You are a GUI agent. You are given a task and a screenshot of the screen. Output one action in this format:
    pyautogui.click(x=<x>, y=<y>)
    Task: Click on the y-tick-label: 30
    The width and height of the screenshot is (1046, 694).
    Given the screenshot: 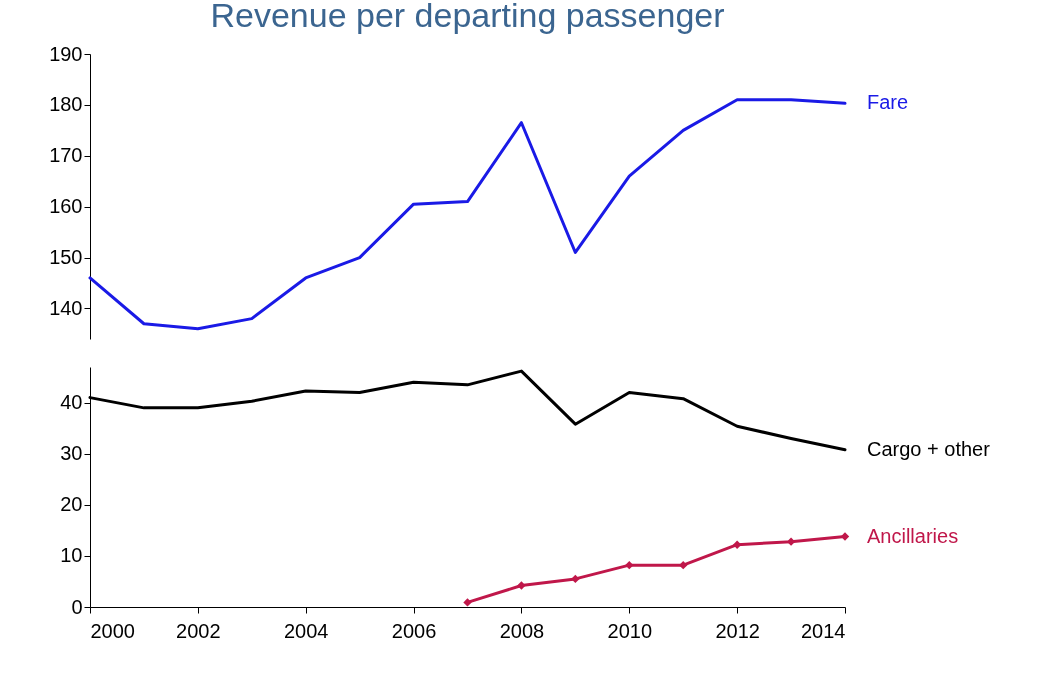 What is the action you would take?
    pyautogui.click(x=71, y=453)
    